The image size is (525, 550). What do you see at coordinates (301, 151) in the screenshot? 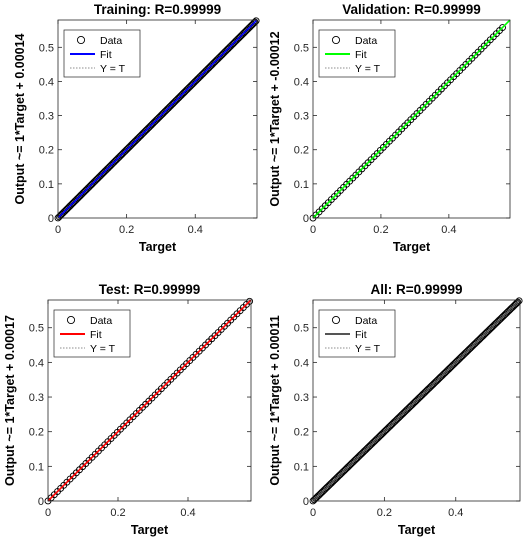
I see `y-tick-label: 0.2` at bounding box center [301, 151].